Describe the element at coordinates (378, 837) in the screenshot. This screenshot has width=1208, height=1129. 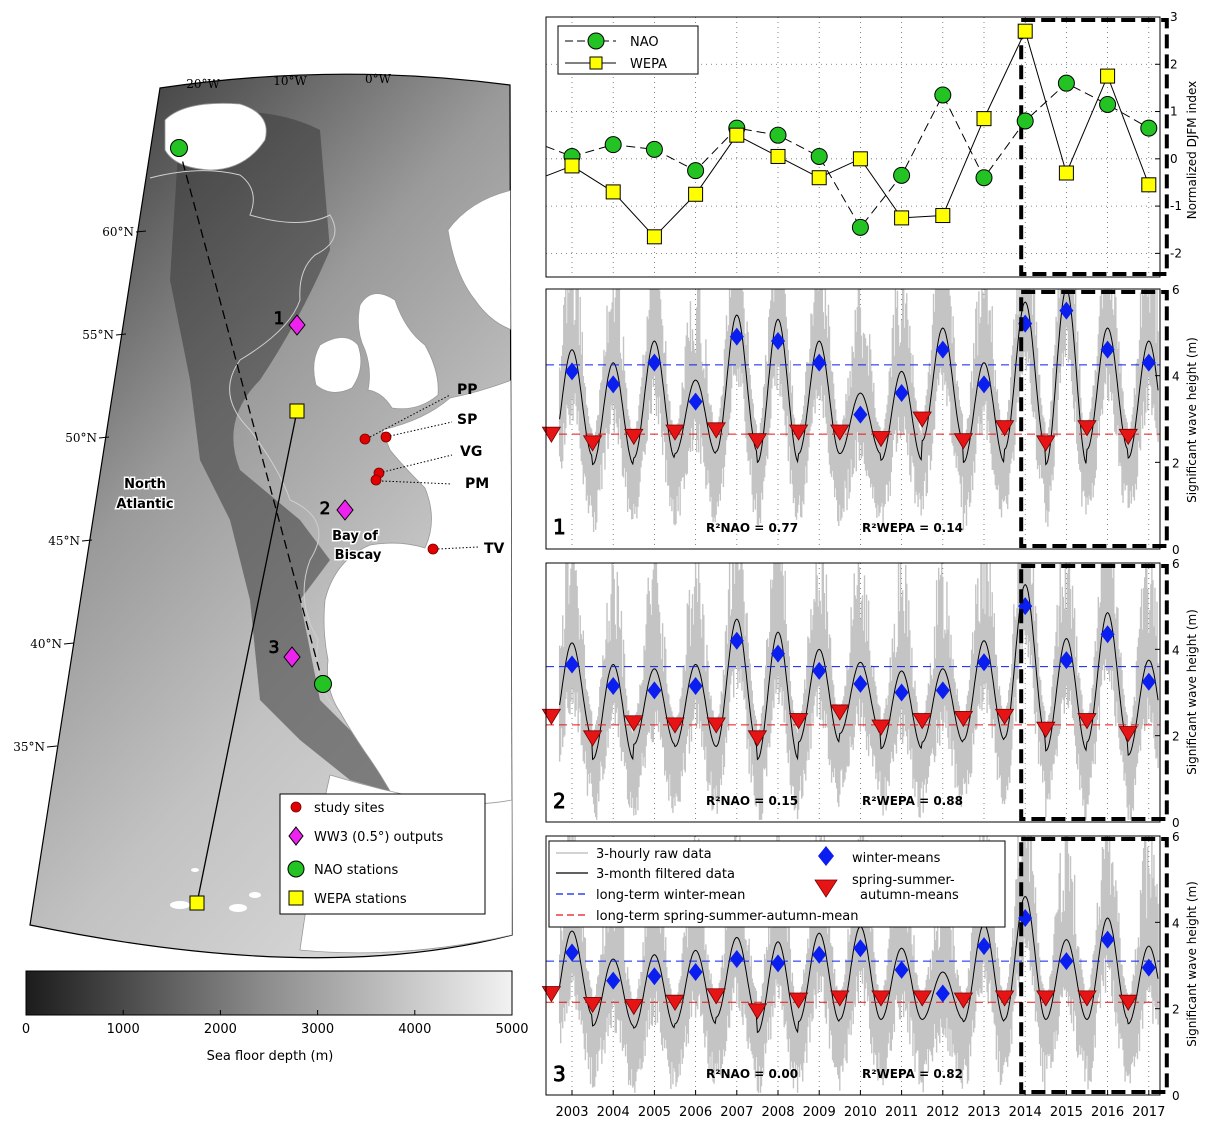
I see `legend-entry: WW3 (0.5°) outputs` at that location.